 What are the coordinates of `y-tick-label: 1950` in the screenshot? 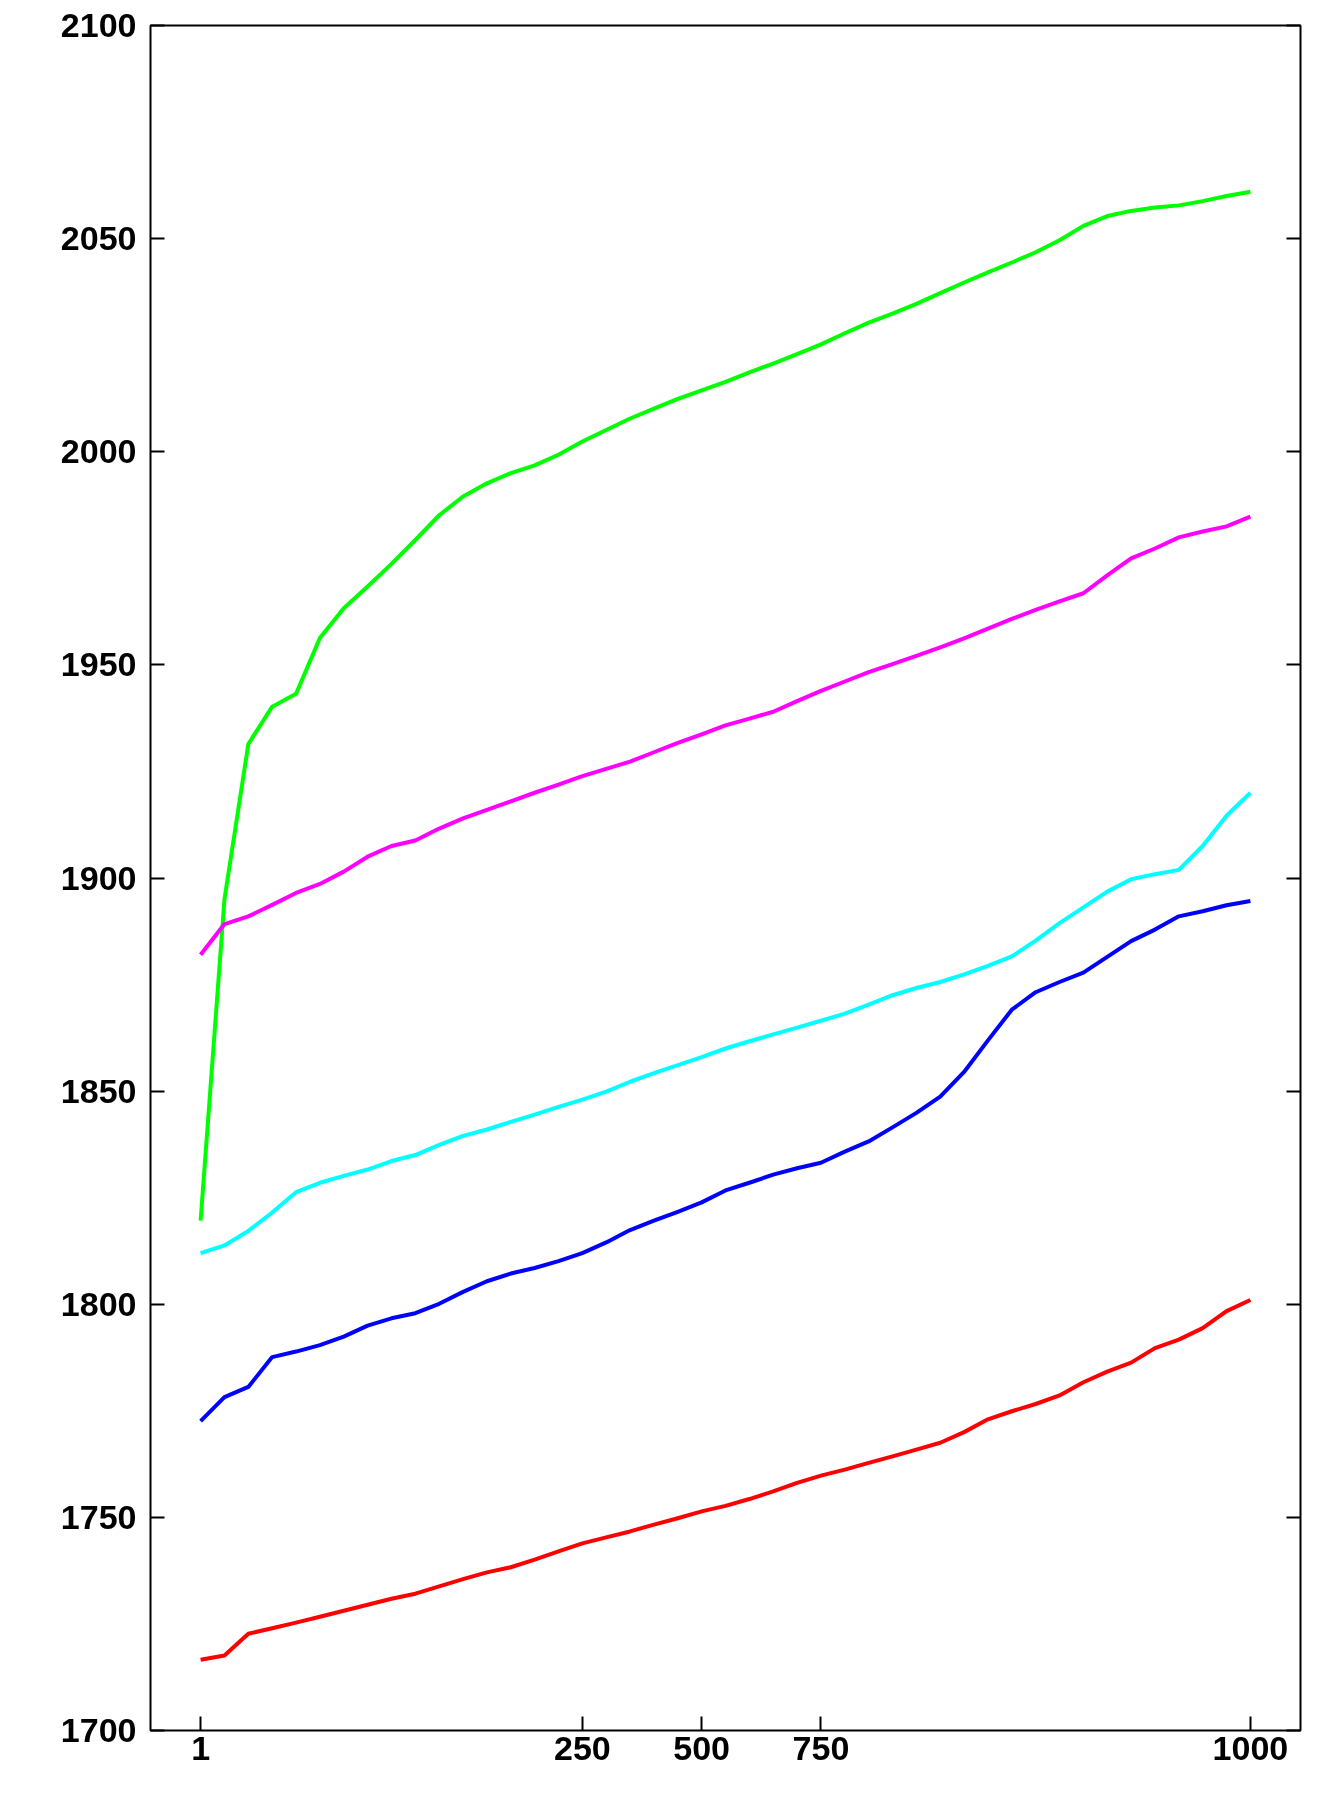 It's located at (98, 664).